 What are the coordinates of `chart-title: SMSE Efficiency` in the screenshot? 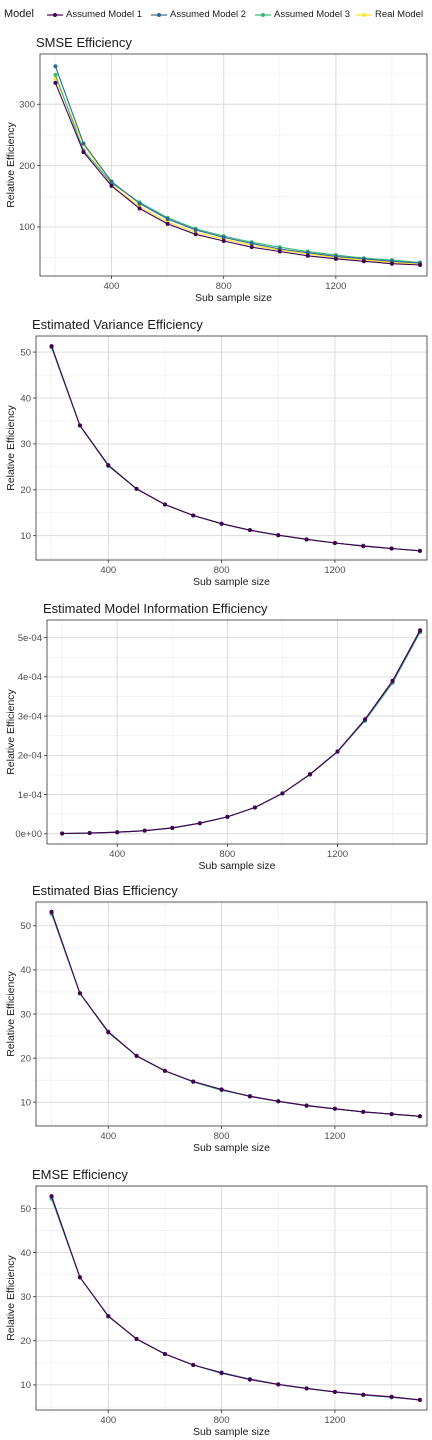 It's located at (84, 42).